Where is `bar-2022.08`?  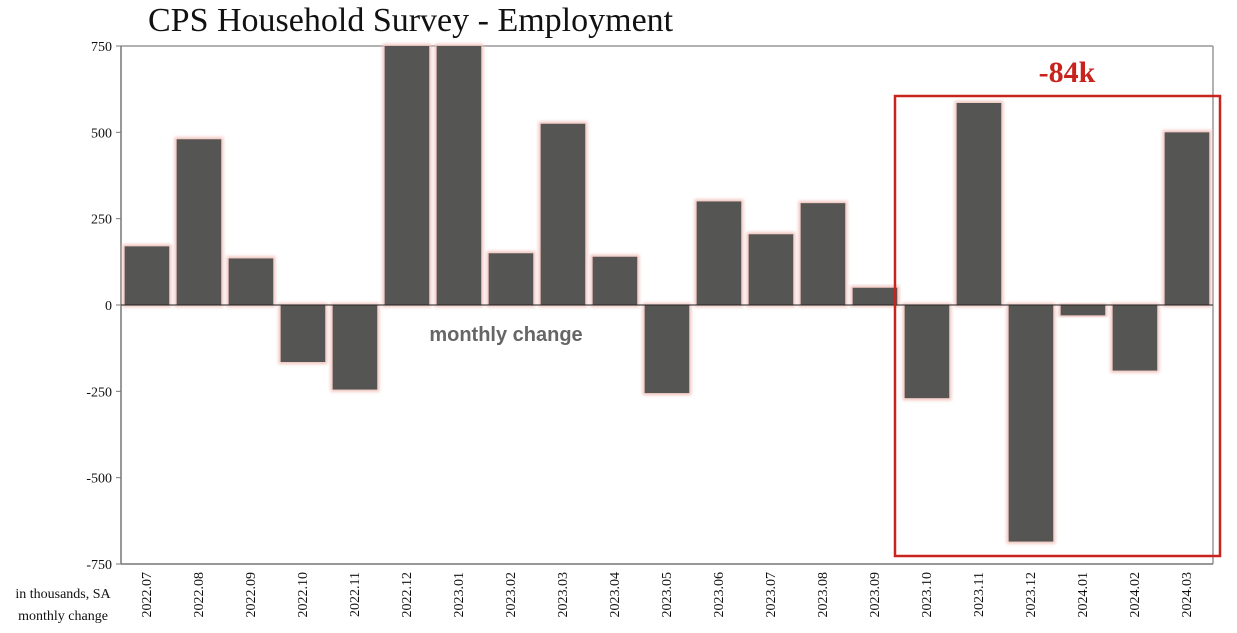
bar-2022.08 is located at coordinates (199, 222).